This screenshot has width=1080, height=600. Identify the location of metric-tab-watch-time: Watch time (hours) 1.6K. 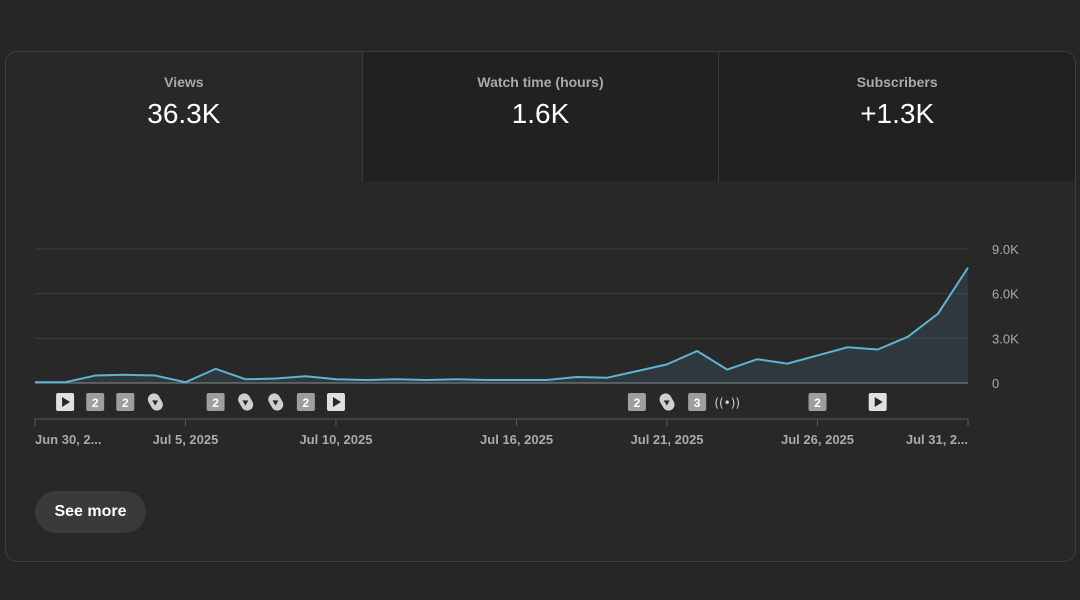
(540, 117).